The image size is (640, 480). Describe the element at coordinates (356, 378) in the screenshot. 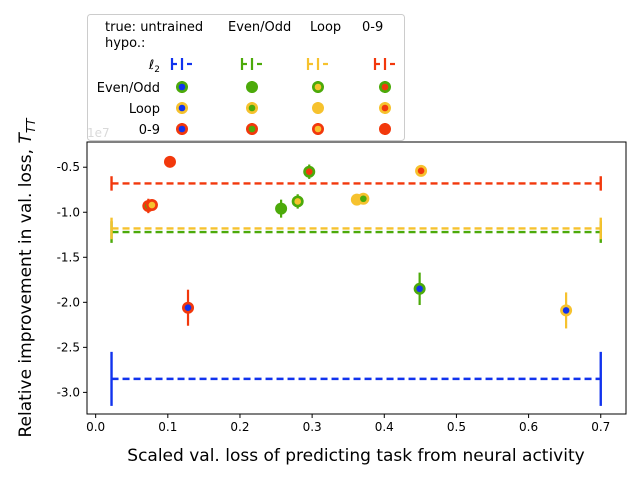

I see `baseline-l2` at that location.